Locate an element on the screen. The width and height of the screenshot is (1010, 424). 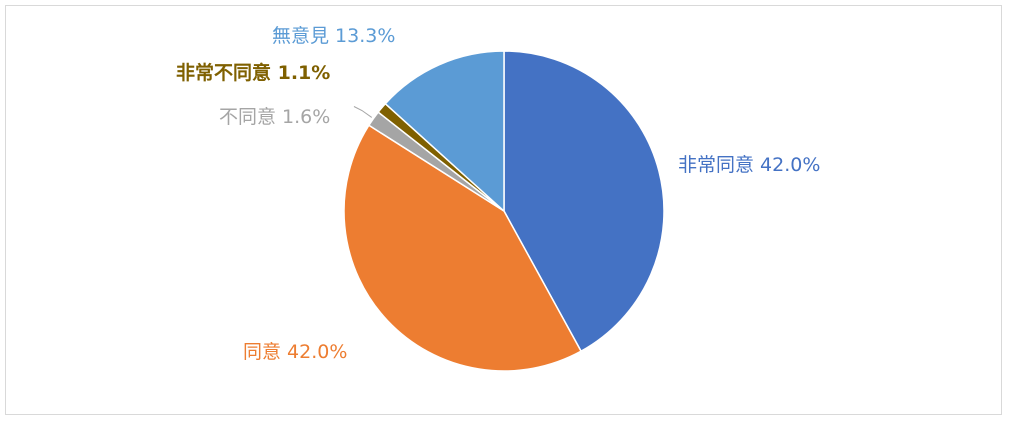
slice-label-5: 無意見 13.3% is located at coordinates (333, 36).